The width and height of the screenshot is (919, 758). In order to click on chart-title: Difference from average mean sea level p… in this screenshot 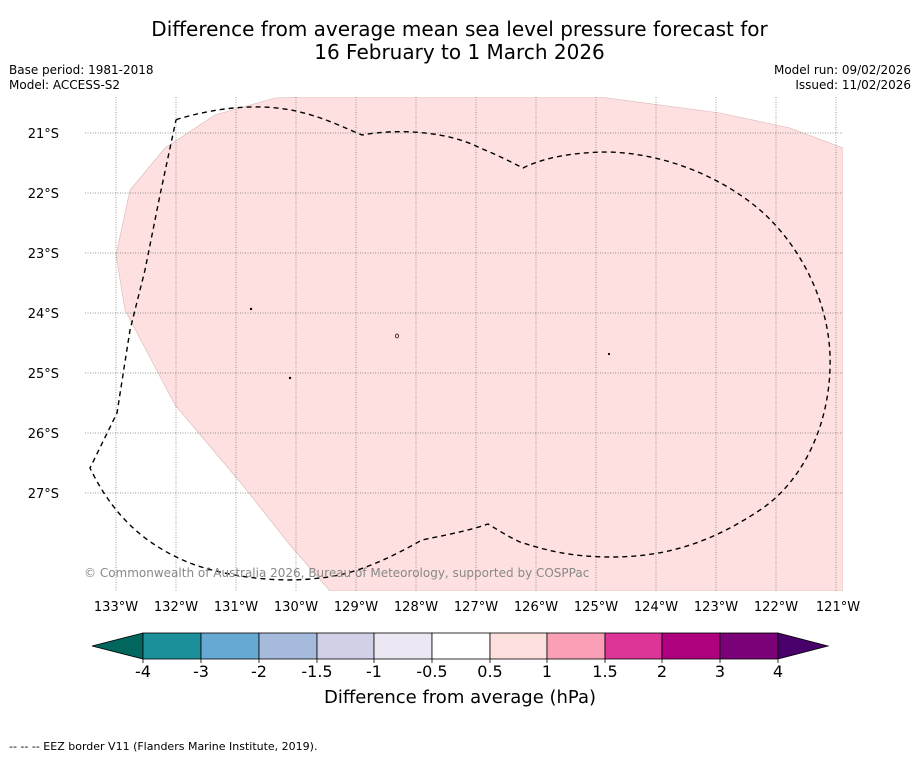, I will do `click(459, 41)`.